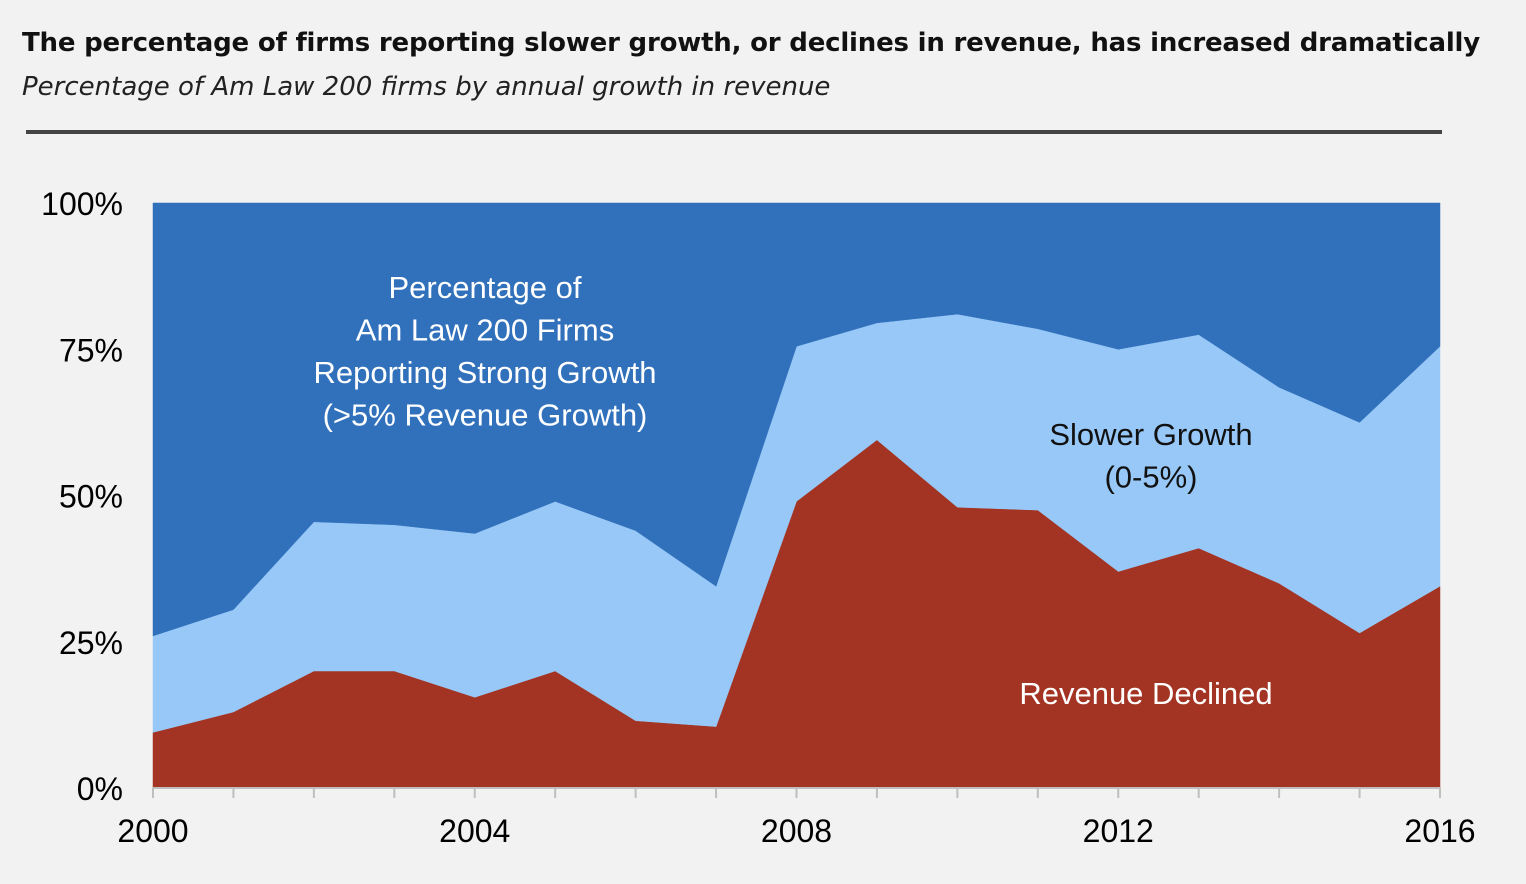 The image size is (1526, 884). Describe the element at coordinates (1439, 831) in the screenshot. I see `x-tick-label: 2016` at that location.